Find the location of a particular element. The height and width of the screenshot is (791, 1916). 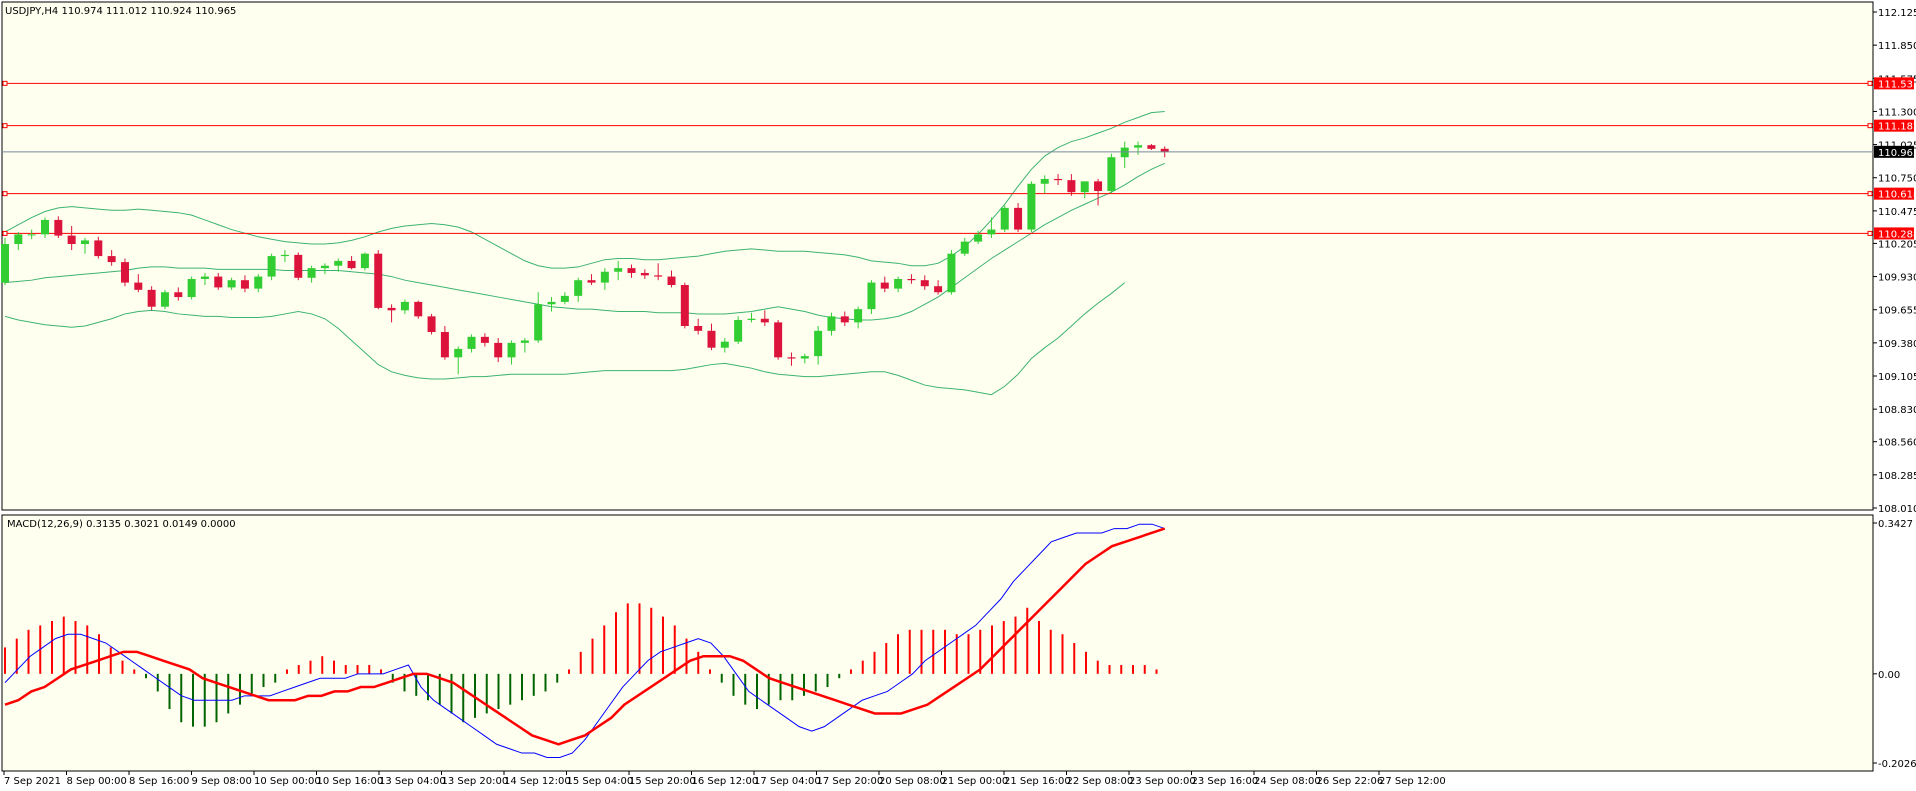

time-label: 15 Sep 04:00 is located at coordinates (600, 781).